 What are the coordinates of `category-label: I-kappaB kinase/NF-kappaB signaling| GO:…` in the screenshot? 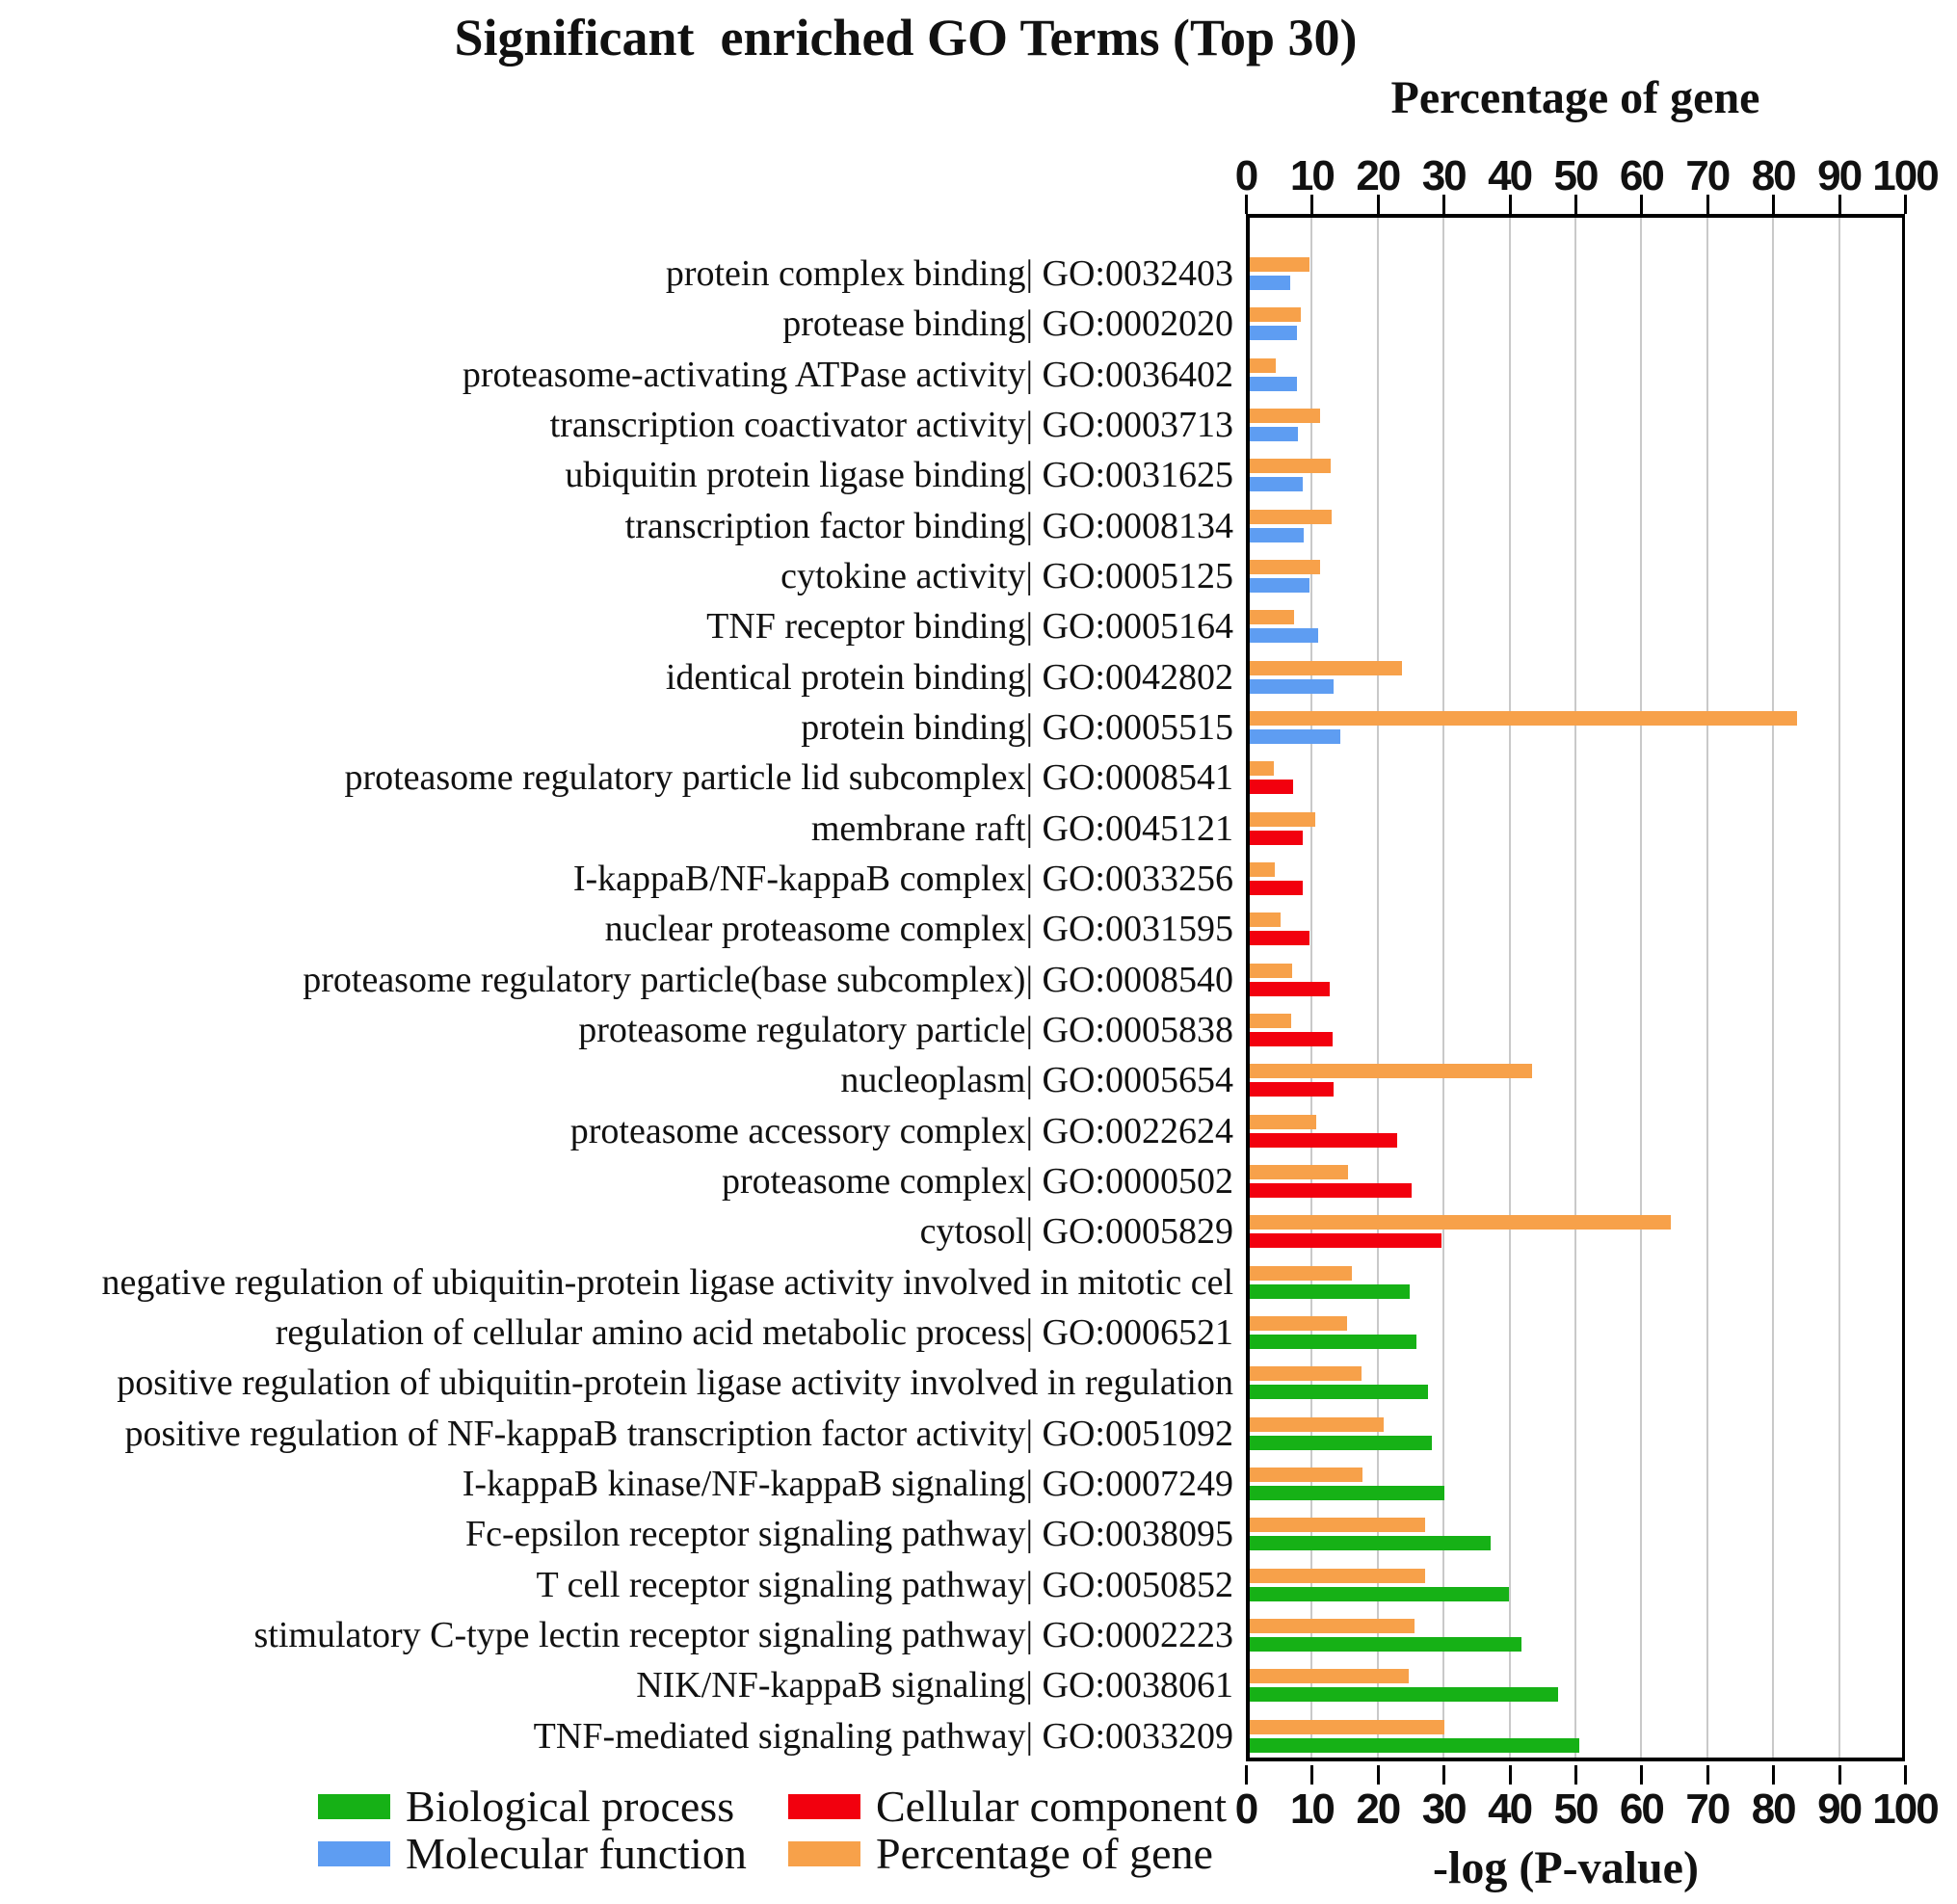 It's located at (847, 1484).